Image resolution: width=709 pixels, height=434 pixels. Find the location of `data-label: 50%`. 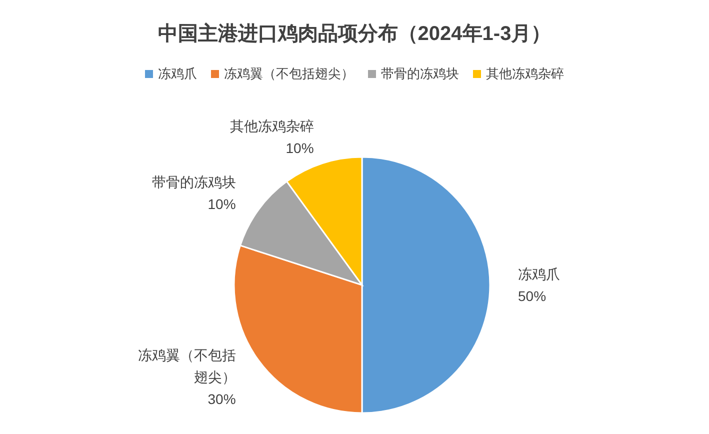

data-label: 50% is located at coordinates (533, 296).